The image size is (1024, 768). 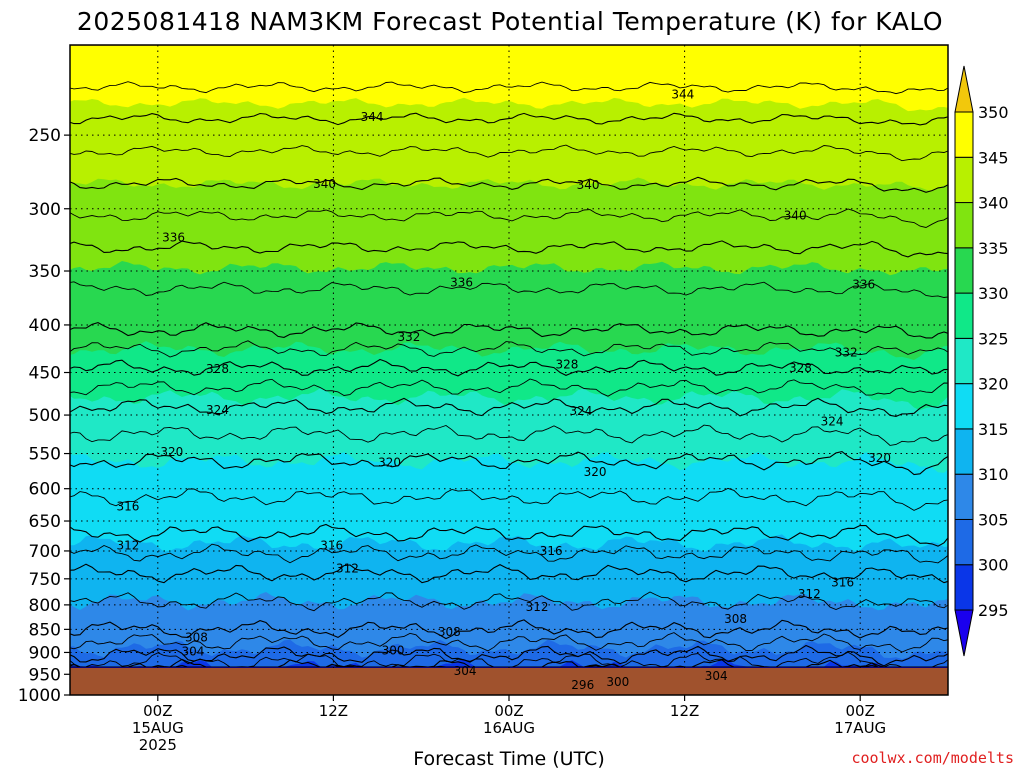 I want to click on x-axis-label: Forecast Time (UTC), so click(x=508, y=758).